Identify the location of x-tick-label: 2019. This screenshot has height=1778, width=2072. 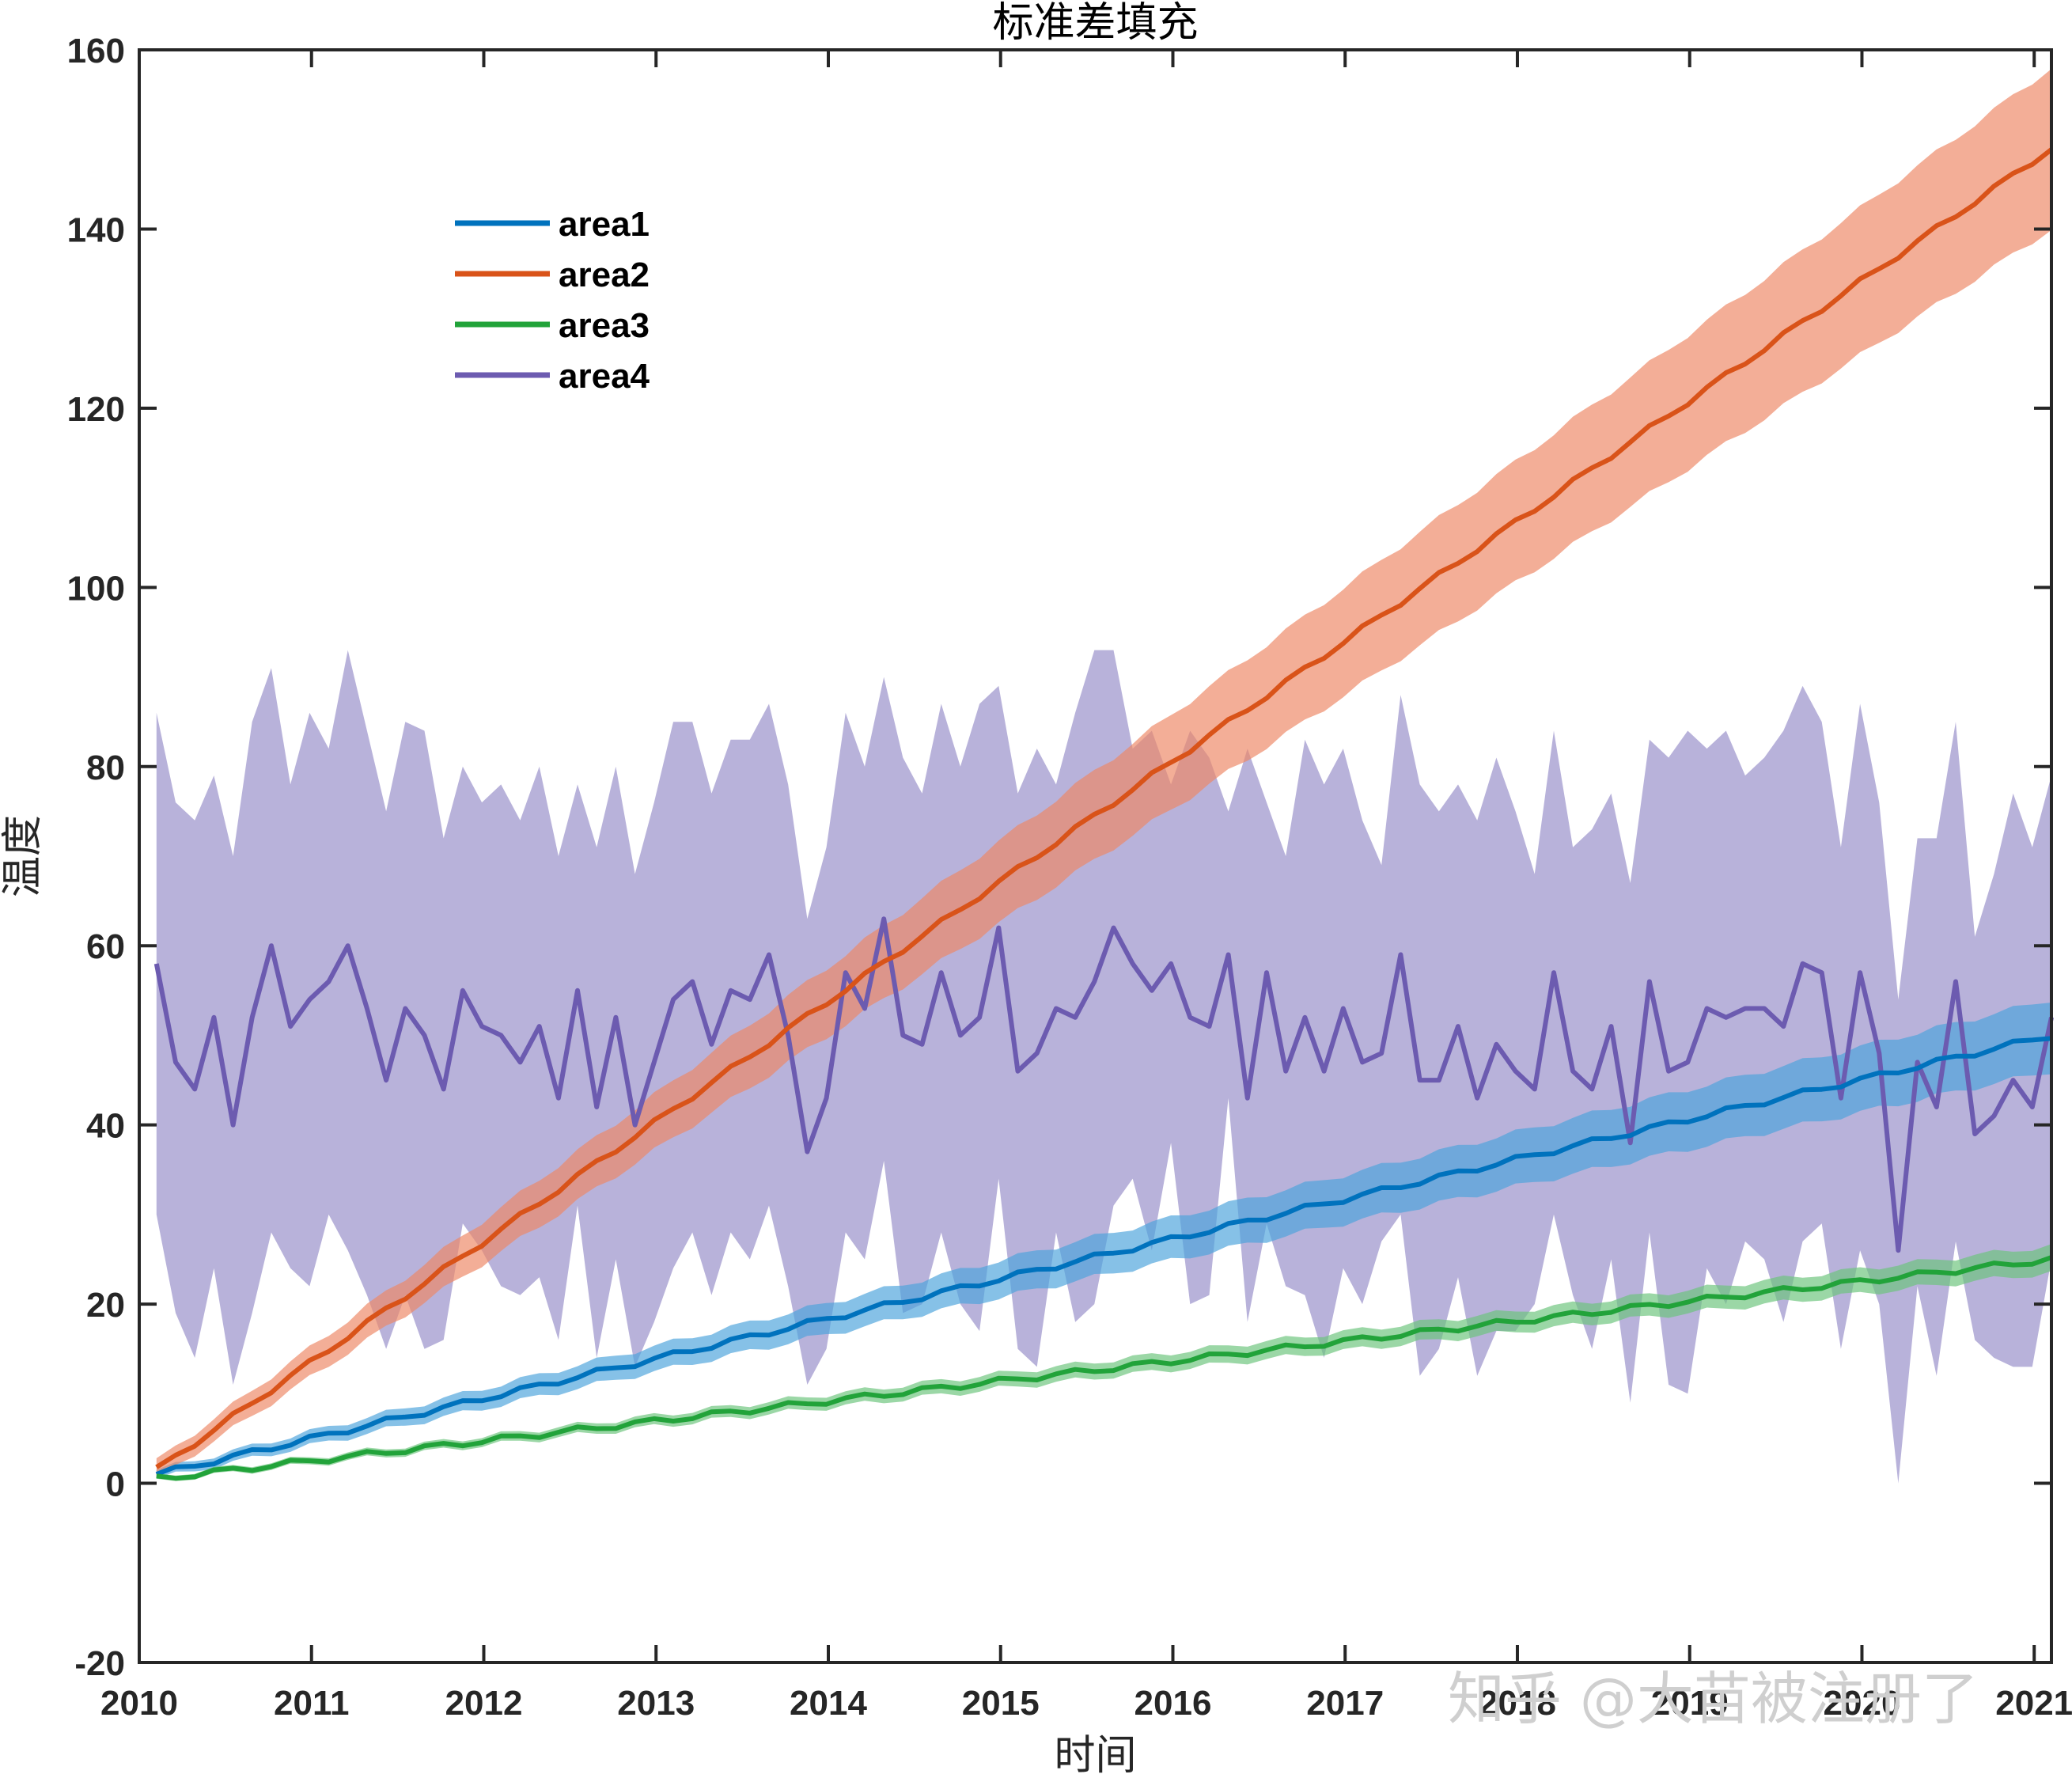
(1690, 1703).